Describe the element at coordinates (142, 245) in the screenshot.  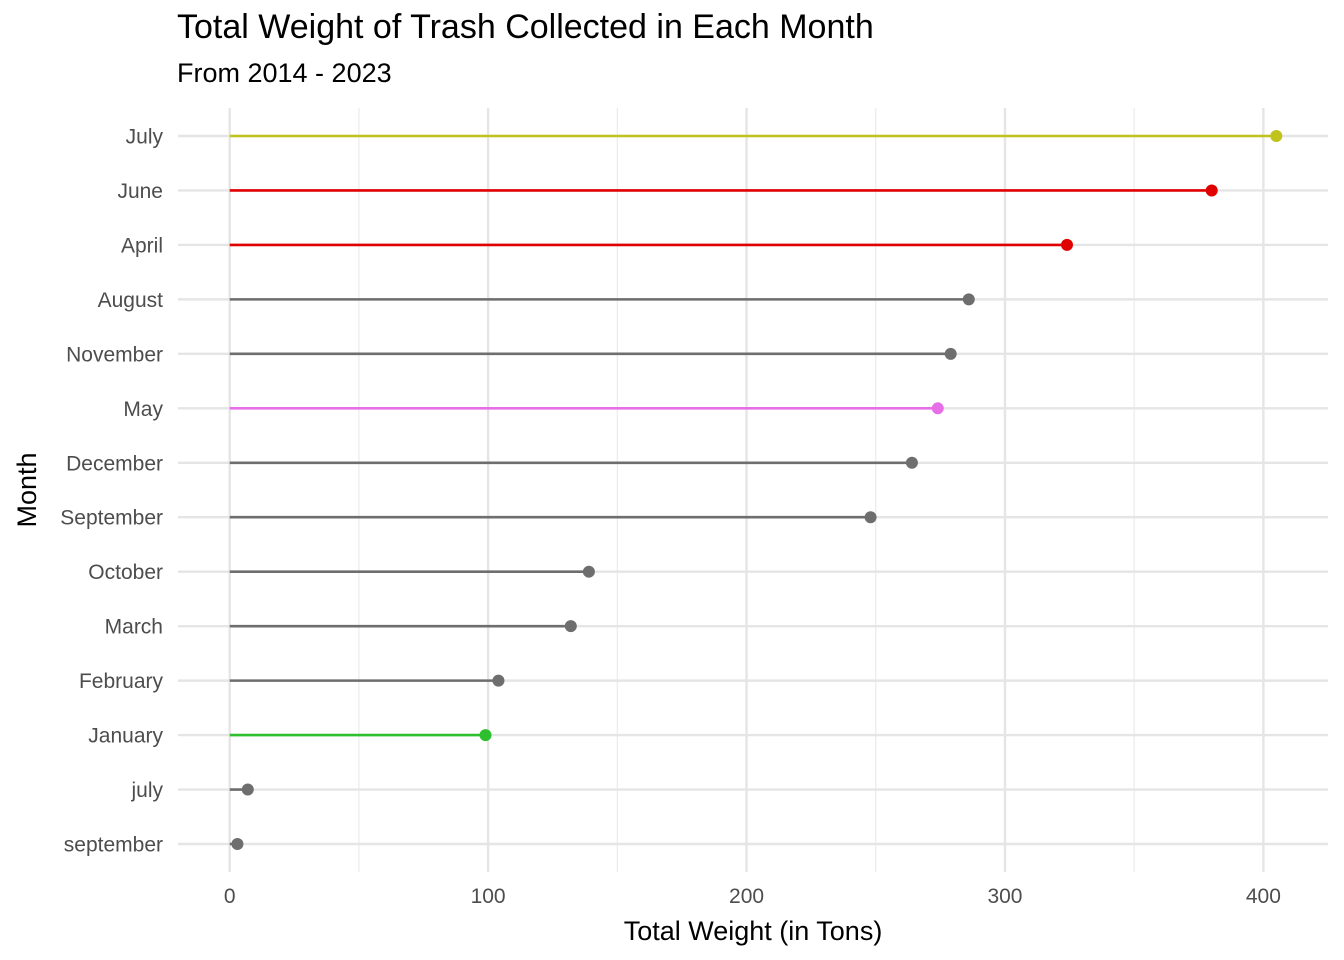
I see `y-tick-label: April` at that location.